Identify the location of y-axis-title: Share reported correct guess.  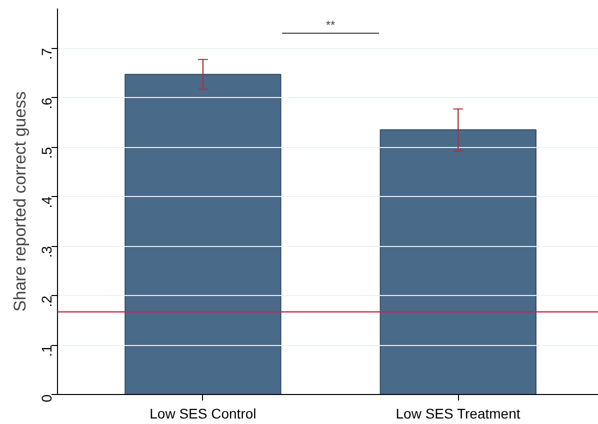
(20, 201).